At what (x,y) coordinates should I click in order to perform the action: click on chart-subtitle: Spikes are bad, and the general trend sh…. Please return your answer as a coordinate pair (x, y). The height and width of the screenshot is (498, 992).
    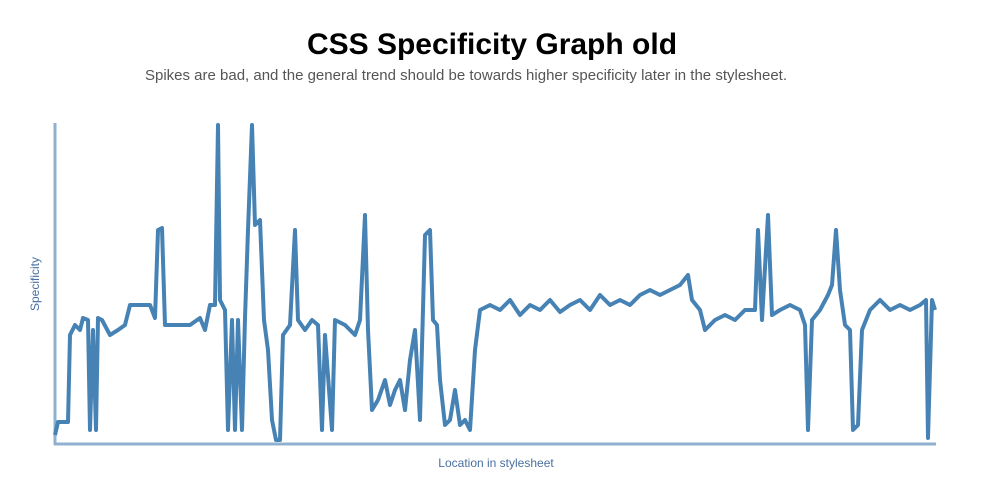
    Looking at the image, I should click on (466, 75).